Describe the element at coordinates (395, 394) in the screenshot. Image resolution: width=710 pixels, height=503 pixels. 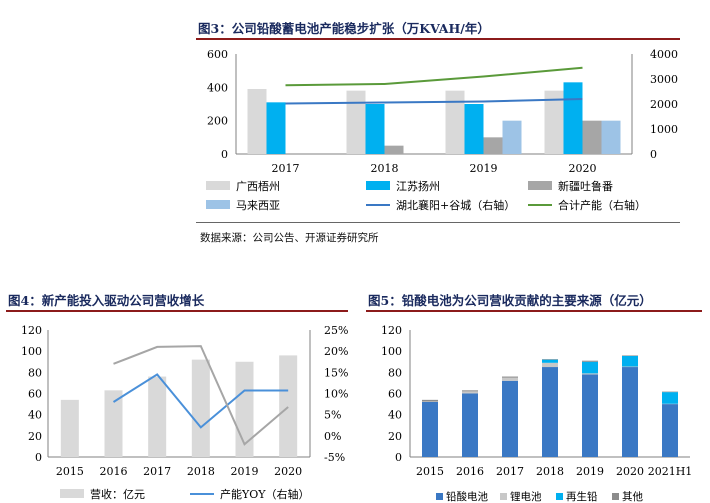
I see `fig5-ytick-label: 60` at that location.